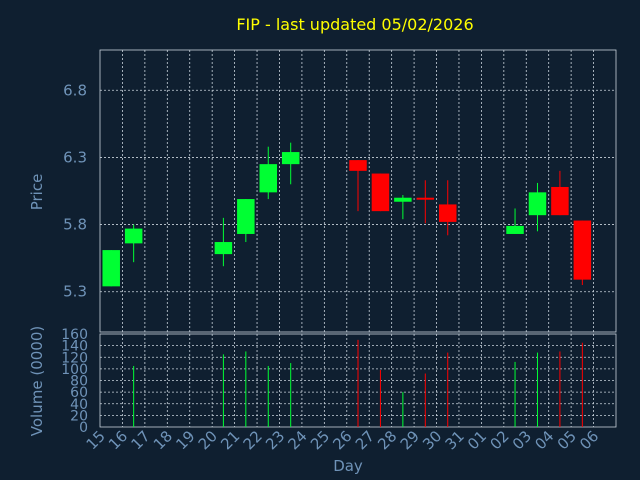  What do you see at coordinates (75, 90) in the screenshot?
I see `price-tick-label: 6.8` at bounding box center [75, 90].